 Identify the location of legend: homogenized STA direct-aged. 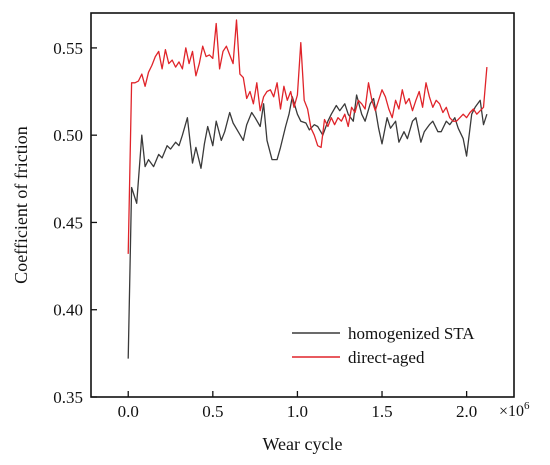
(383, 345).